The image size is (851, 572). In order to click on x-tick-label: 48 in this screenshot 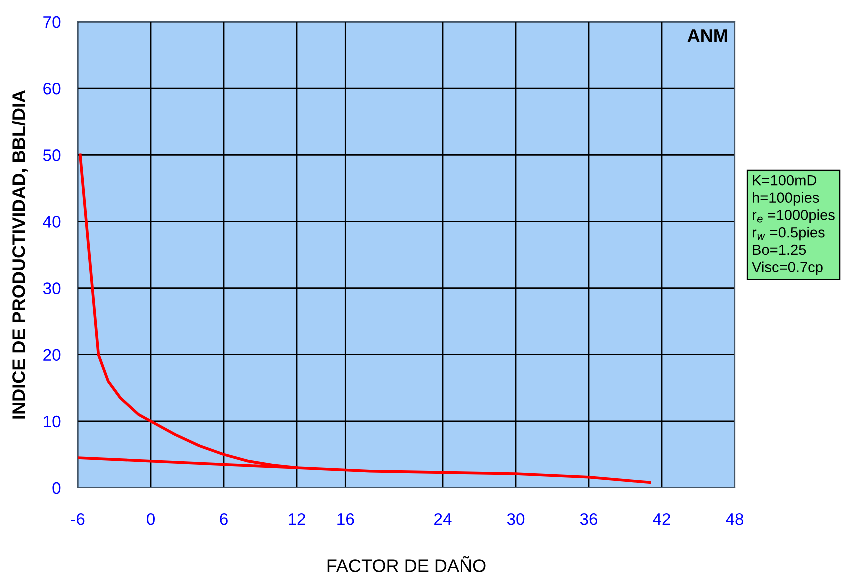, I will do `click(735, 519)`.